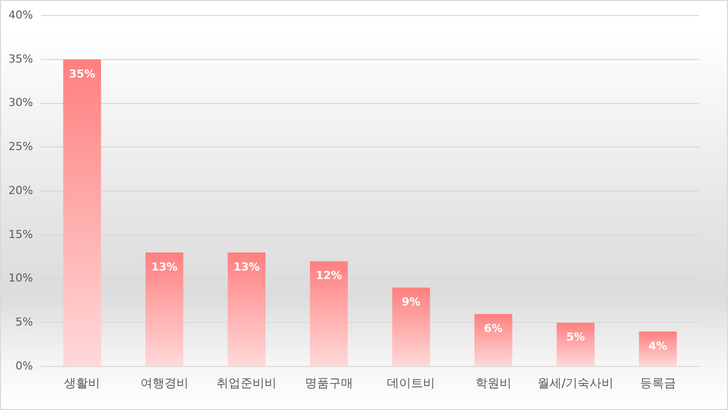 This screenshot has height=410, width=728. Describe the element at coordinates (329, 275) in the screenshot. I see `data-label: 12%` at that location.